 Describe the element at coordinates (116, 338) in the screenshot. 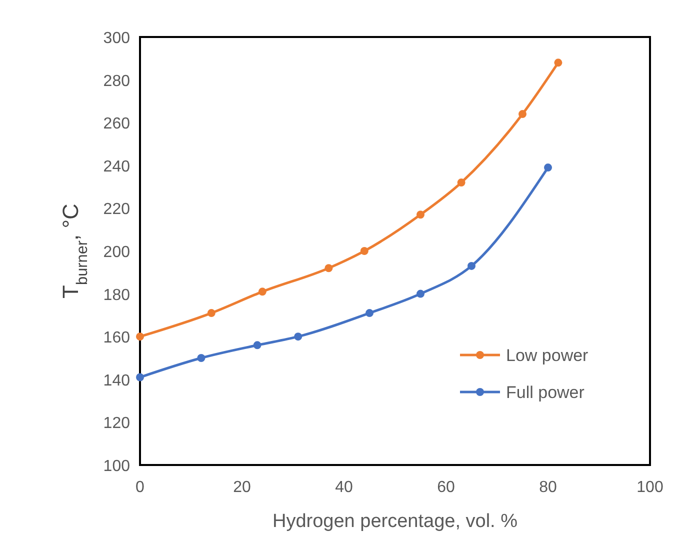

I see `y-tick-label: 160` at that location.